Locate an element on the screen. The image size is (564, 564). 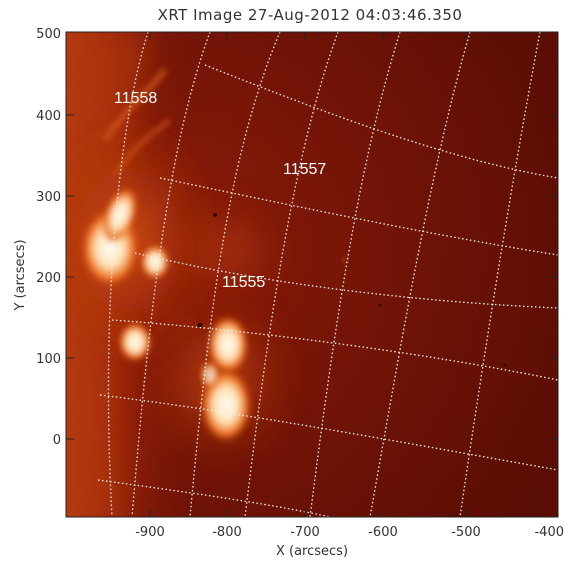
region-label-11558: 11558 is located at coordinates (135, 98).